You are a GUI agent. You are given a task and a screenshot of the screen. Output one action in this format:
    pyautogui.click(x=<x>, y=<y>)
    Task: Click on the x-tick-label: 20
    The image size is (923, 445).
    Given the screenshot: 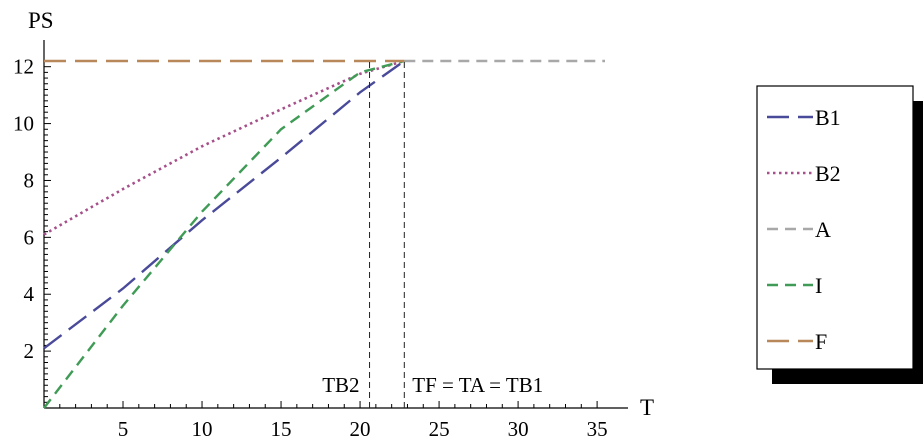 What is the action you would take?
    pyautogui.click(x=360, y=429)
    